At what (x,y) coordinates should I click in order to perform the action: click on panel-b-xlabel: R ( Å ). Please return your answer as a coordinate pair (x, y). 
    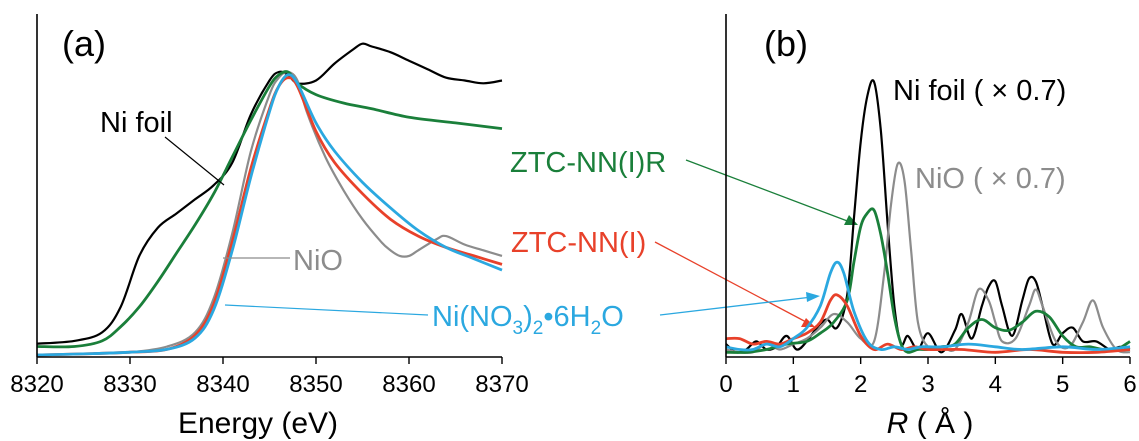
    Looking at the image, I should click on (930, 423).